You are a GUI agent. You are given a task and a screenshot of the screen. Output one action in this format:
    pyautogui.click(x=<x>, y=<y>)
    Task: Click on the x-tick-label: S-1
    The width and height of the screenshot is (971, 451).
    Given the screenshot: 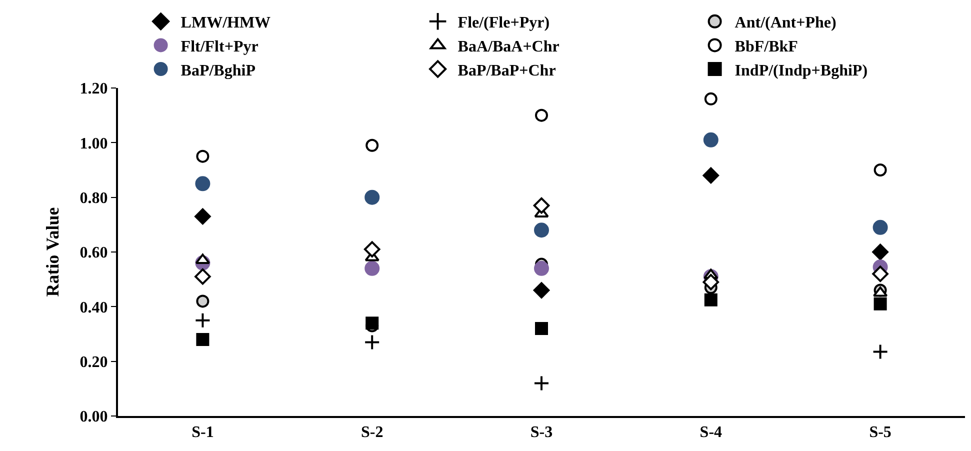 What is the action you would take?
    pyautogui.click(x=203, y=433)
    